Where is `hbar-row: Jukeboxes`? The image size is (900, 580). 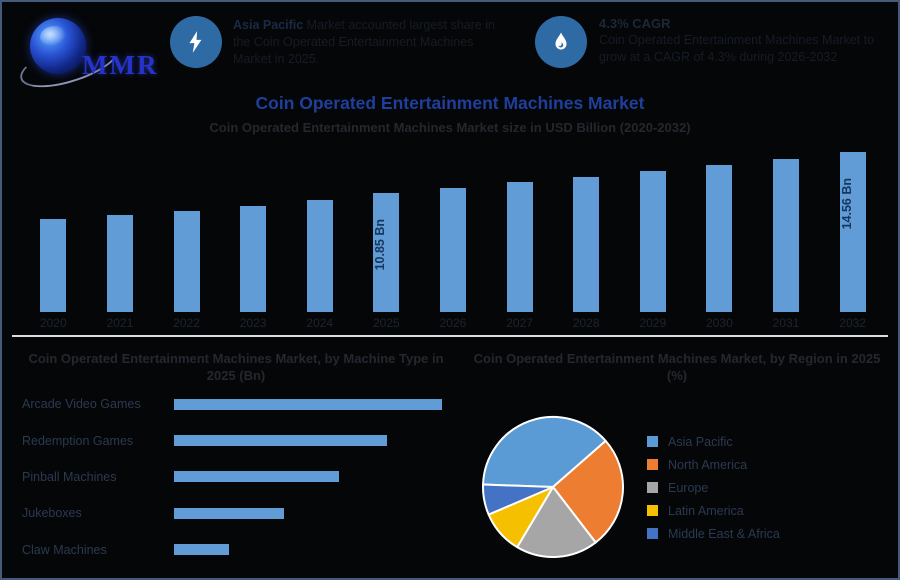 hbar-row: Jukeboxes is located at coordinates (237, 513).